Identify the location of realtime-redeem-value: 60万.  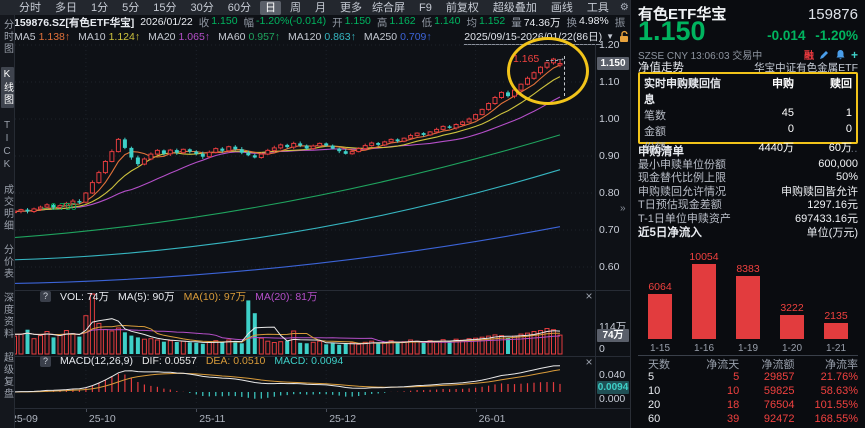
(840, 148).